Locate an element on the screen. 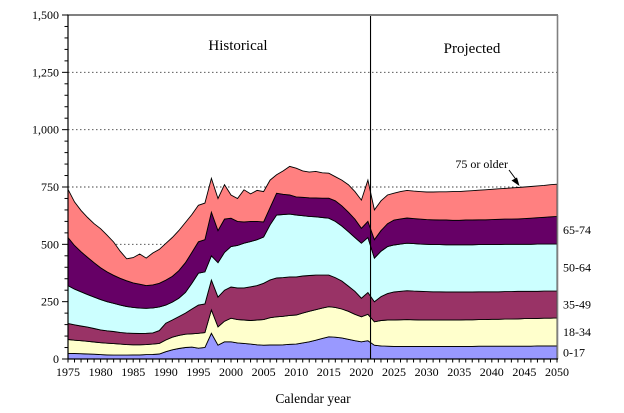  x-axis-tick-label: 2025 is located at coordinates (394, 372).